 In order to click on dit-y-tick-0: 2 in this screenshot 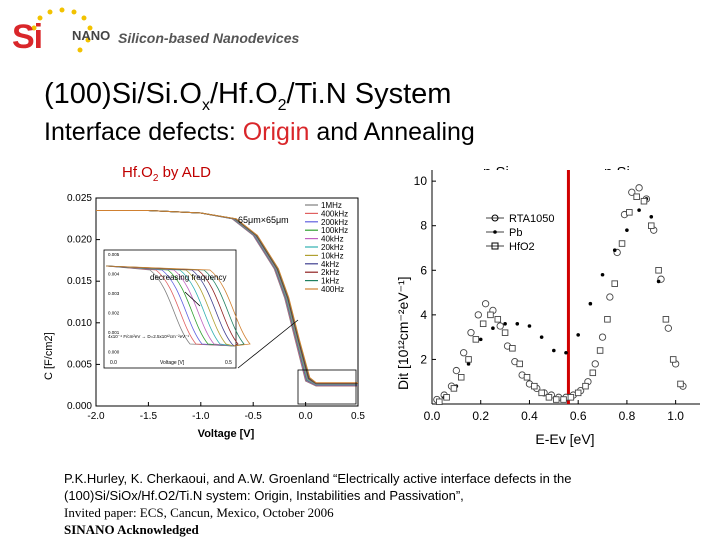, I will do `click(423, 359)`.